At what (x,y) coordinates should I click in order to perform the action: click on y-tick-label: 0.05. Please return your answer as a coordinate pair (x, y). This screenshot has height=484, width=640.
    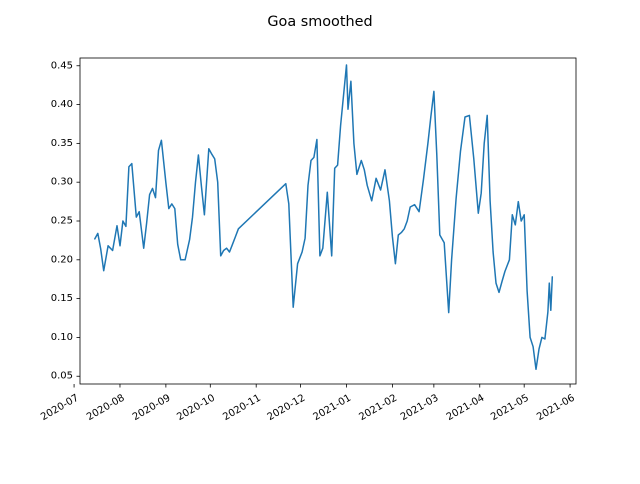
    Looking at the image, I should click on (62, 376).